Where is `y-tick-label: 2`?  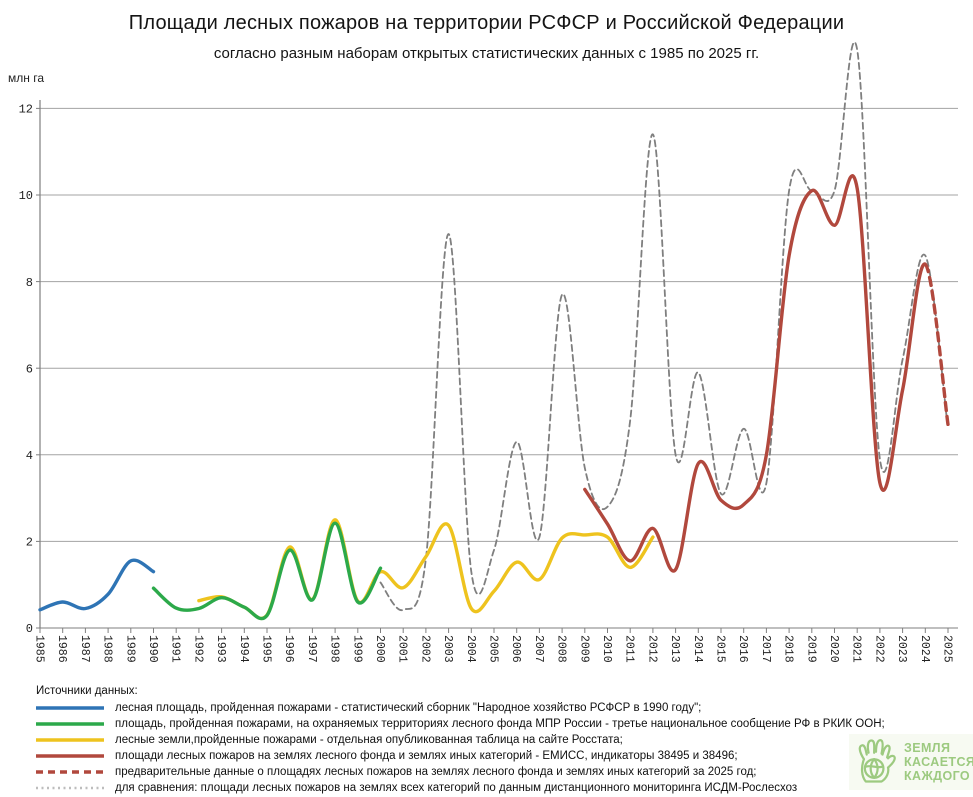 y-tick-label: 2 is located at coordinates (29, 543).